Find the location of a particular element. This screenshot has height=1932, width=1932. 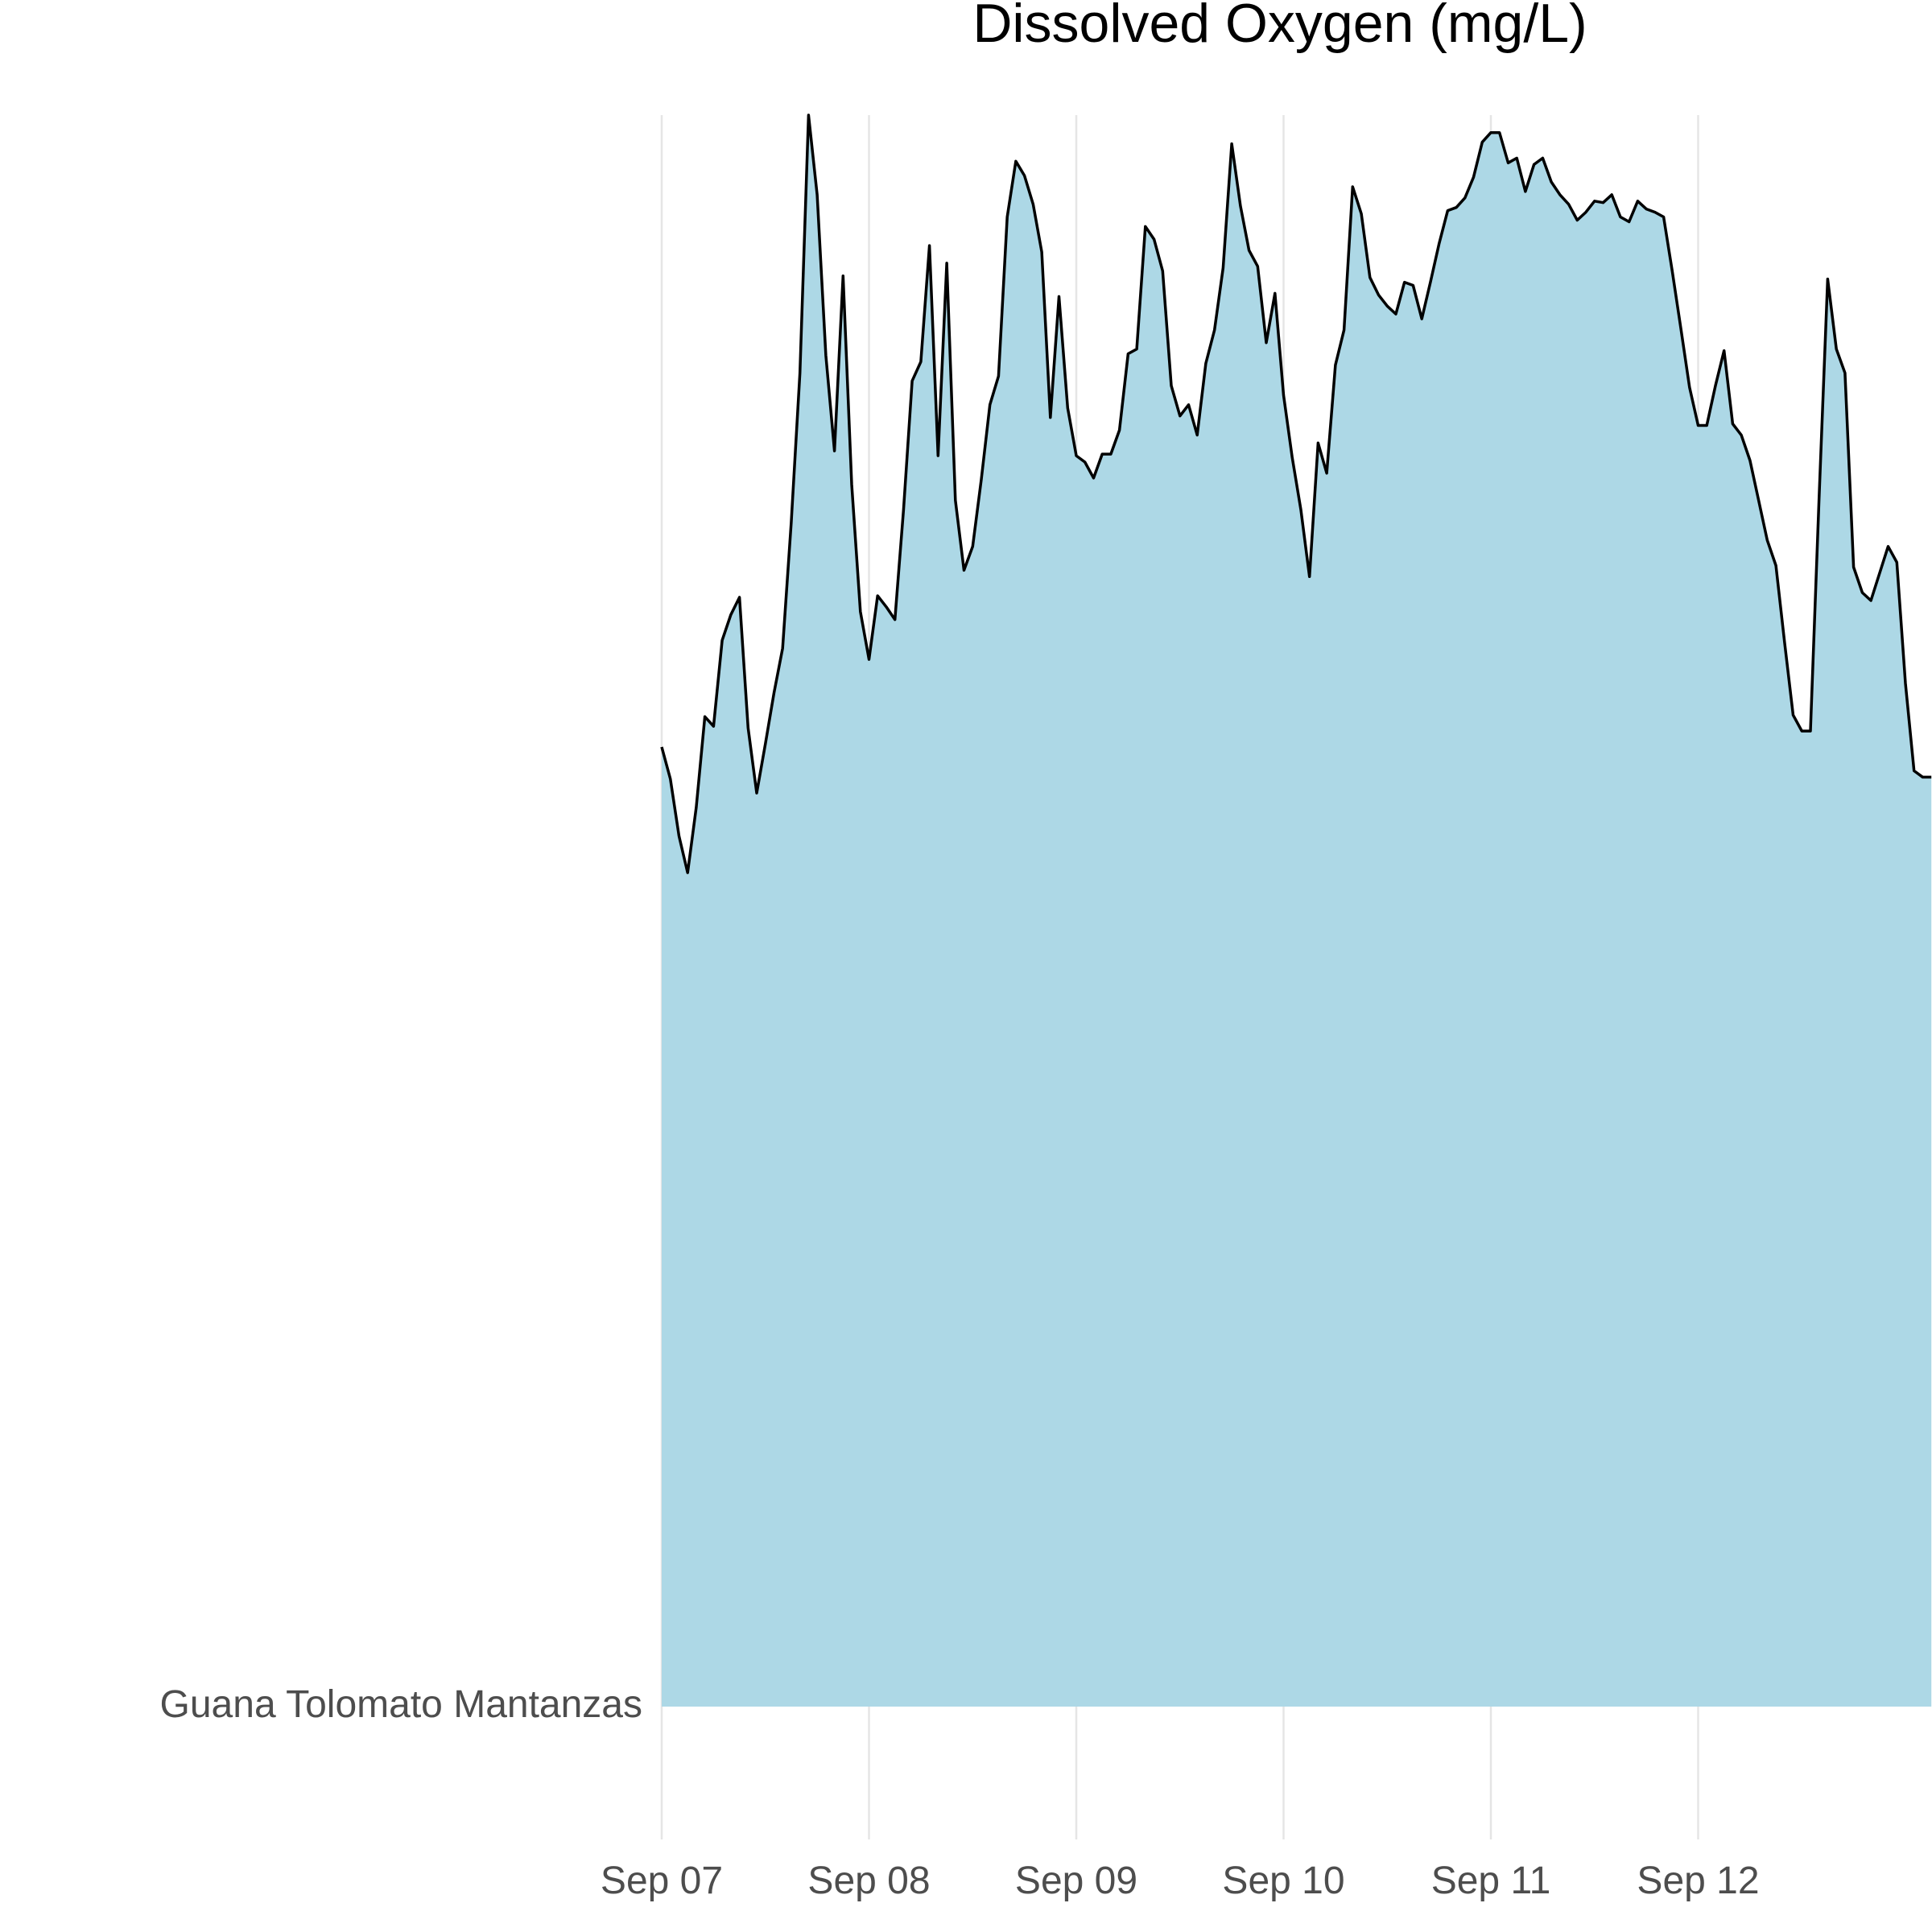

x-tick-label: Sep 08 is located at coordinates (868, 1881).